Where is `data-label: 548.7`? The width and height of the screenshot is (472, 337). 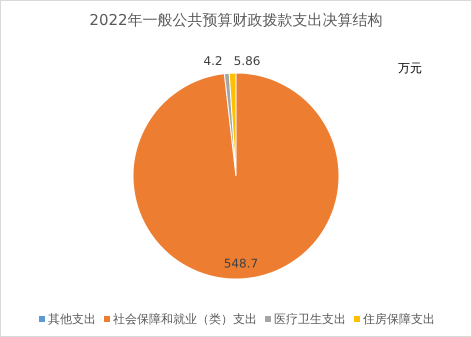 data-label: 548.7 is located at coordinates (241, 263).